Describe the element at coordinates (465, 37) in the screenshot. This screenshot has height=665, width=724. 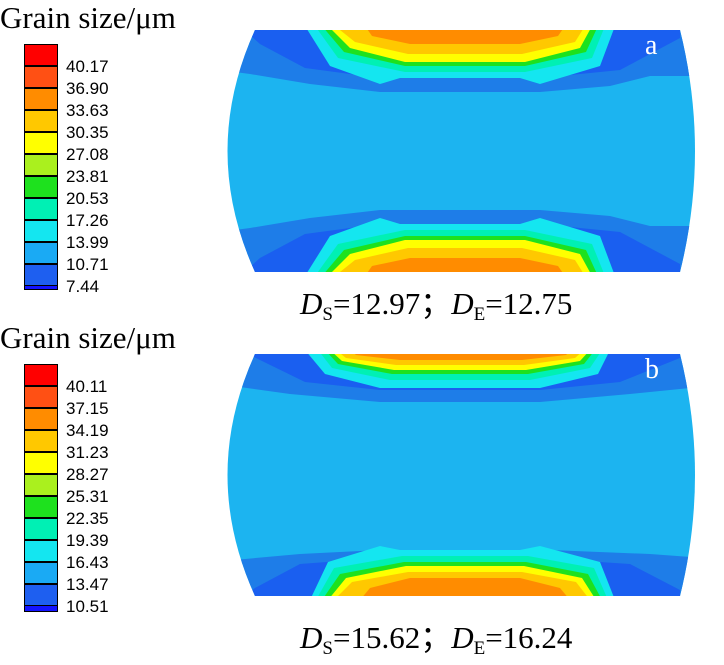
I see `specimen-a-top-orange` at that location.